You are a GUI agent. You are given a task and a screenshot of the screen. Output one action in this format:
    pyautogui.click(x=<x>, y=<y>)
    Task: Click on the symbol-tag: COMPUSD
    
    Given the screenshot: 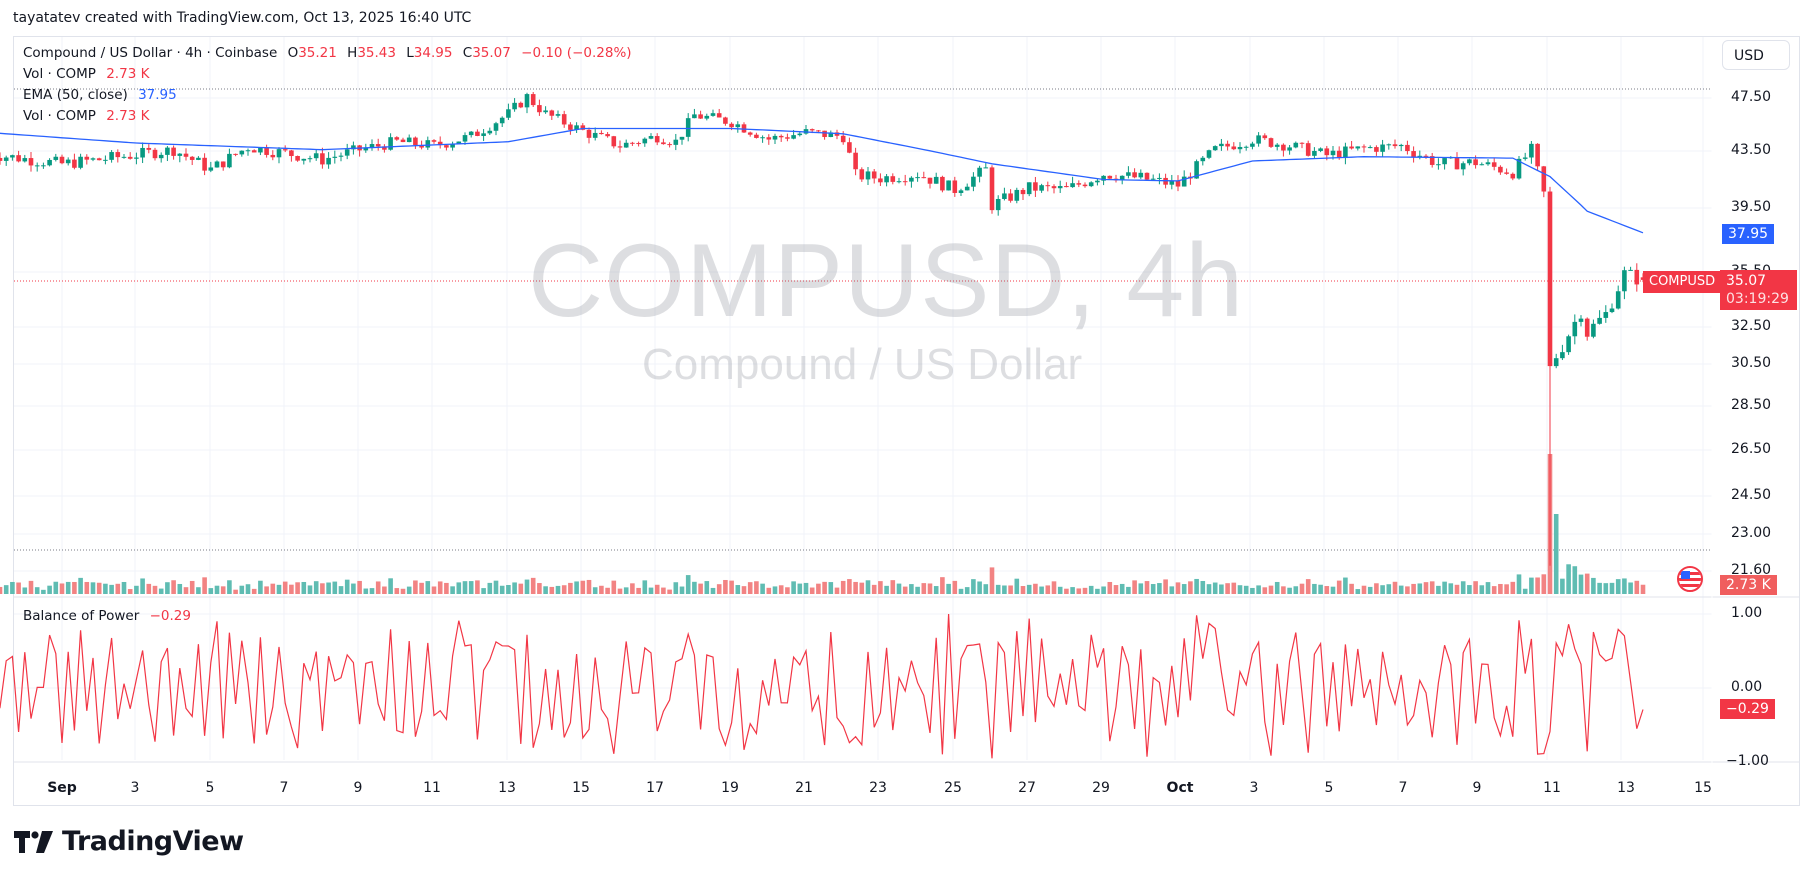 What is the action you would take?
    pyautogui.click(x=1682, y=282)
    